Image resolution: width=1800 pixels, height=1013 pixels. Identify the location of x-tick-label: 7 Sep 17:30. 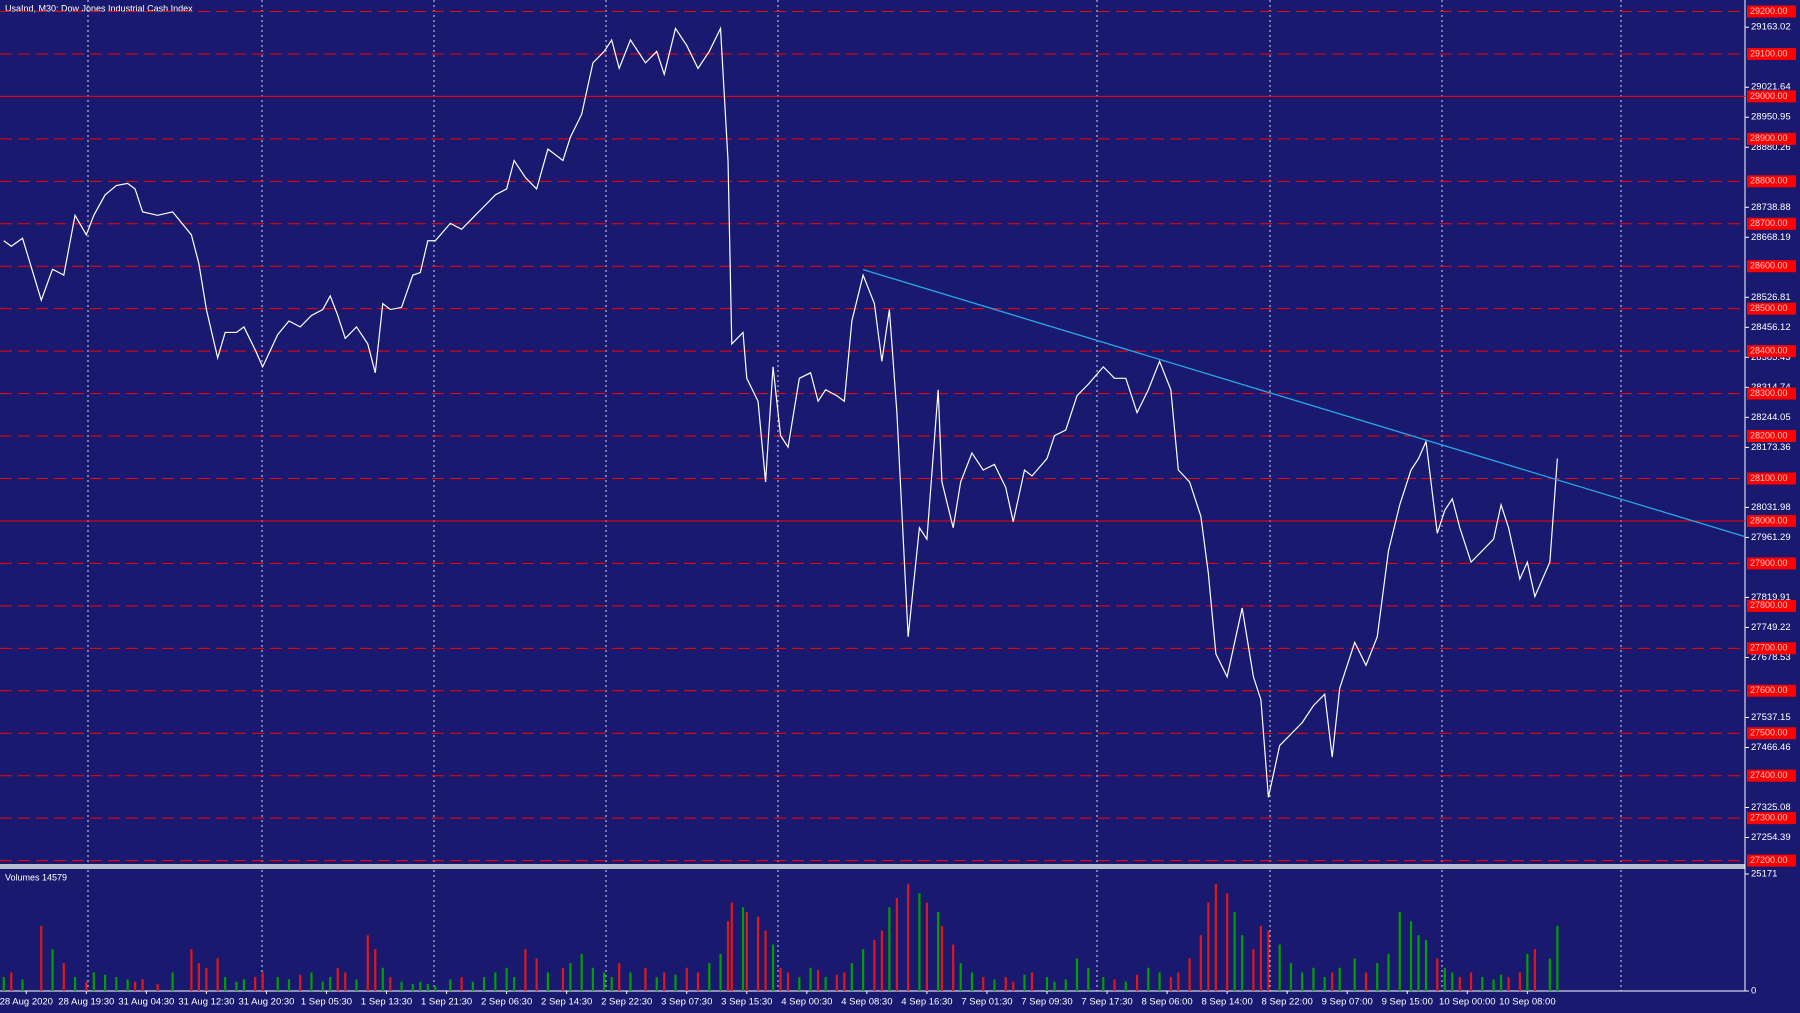
(1106, 1002).